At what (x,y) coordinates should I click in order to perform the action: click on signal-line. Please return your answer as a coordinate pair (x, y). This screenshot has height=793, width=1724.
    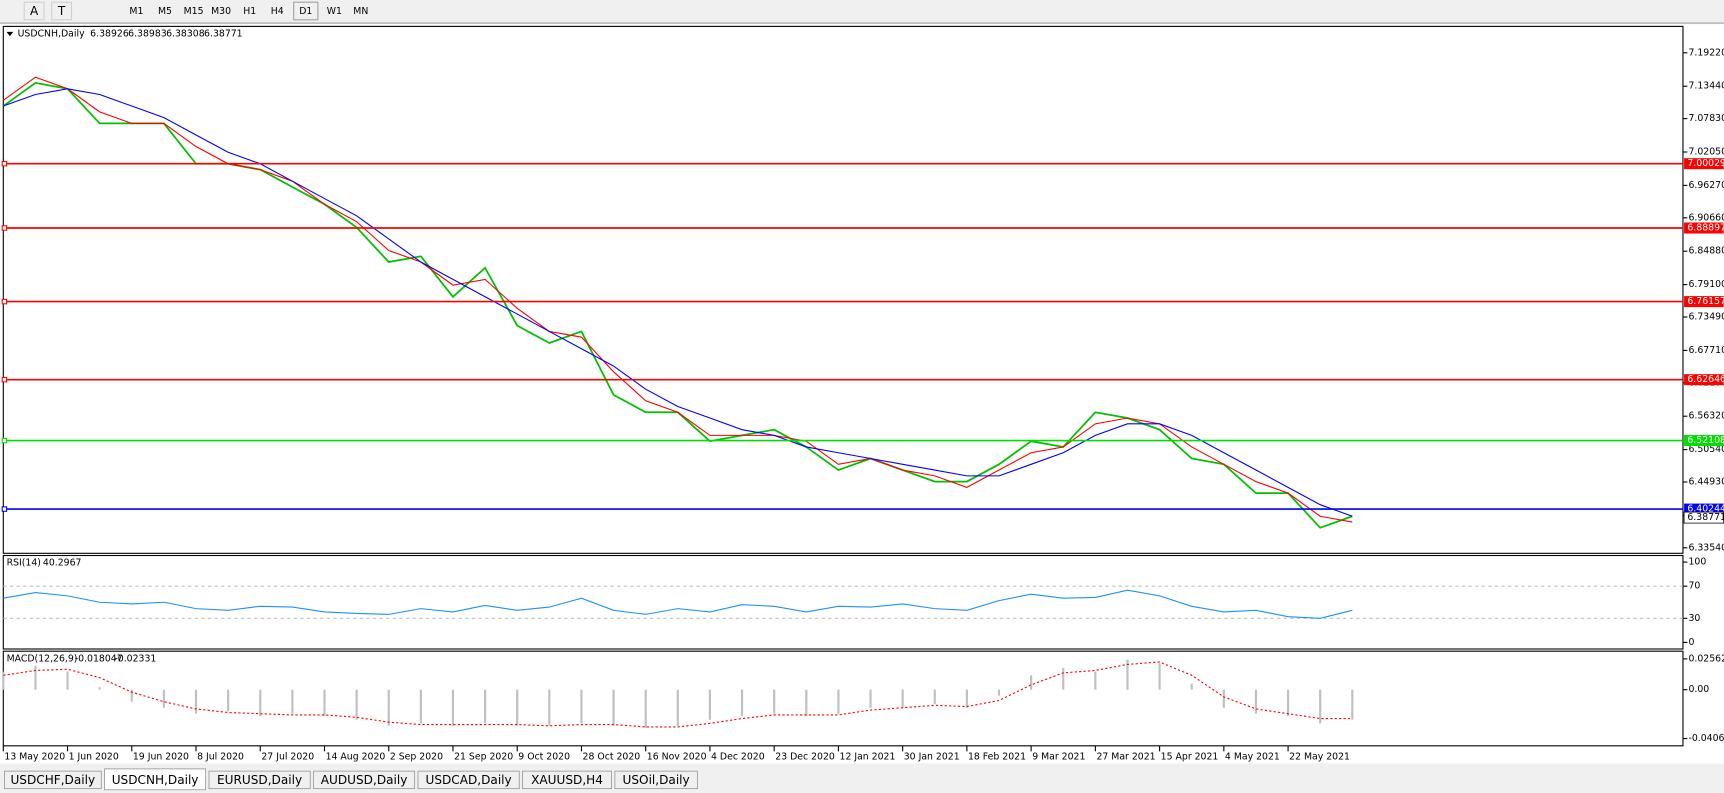
    Looking at the image, I should click on (678, 694).